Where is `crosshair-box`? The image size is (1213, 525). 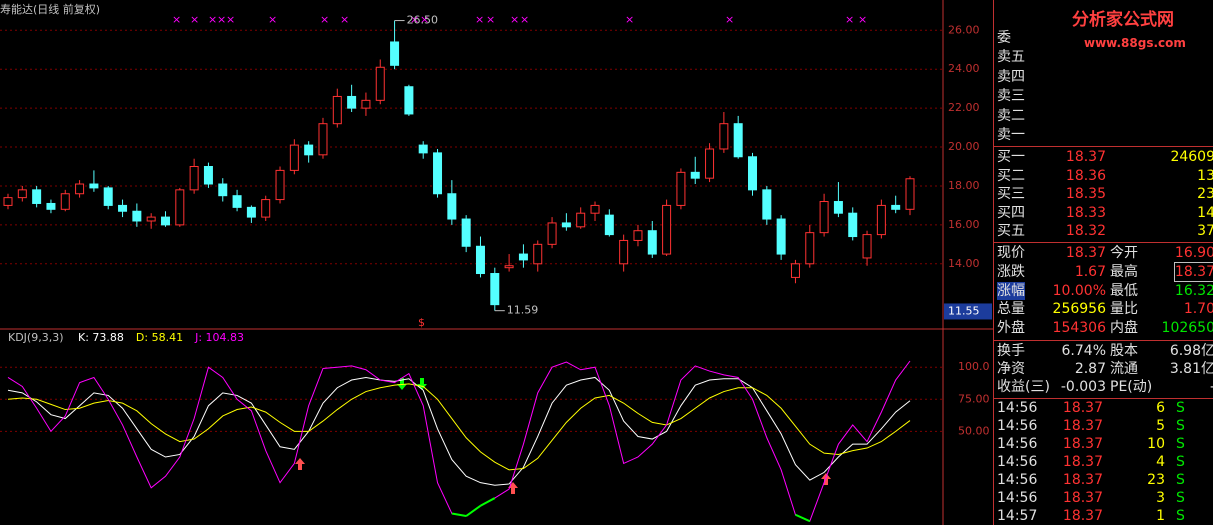 crosshair-box is located at coordinates (968, 311).